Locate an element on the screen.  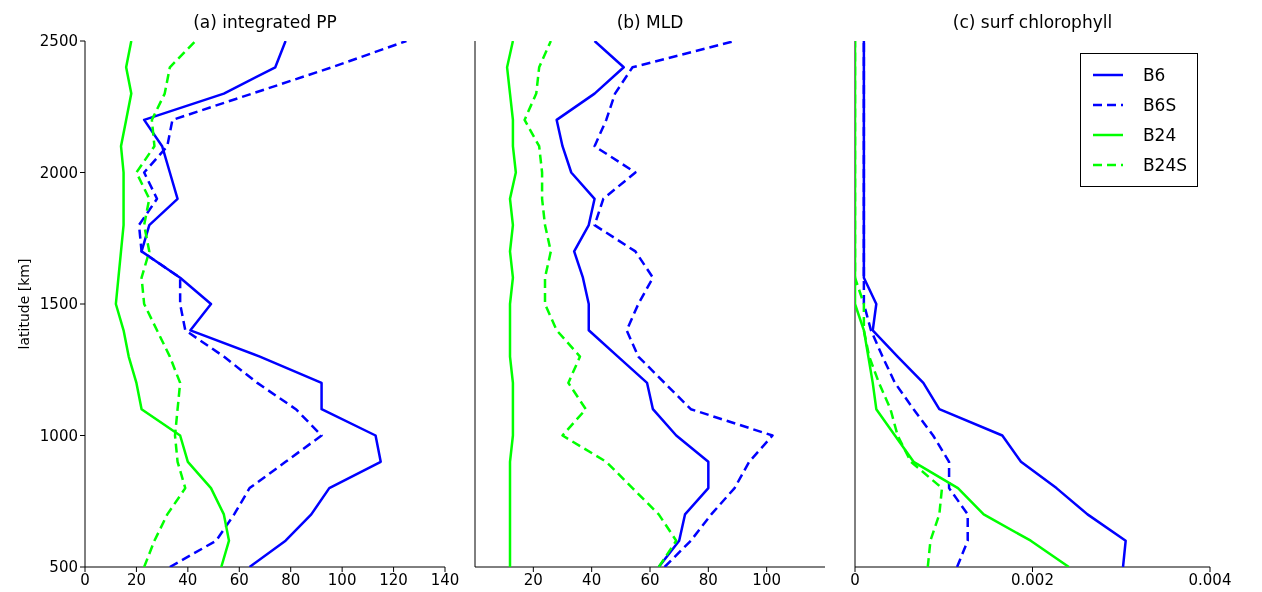
x-tick-label: 140 is located at coordinates (445, 579).